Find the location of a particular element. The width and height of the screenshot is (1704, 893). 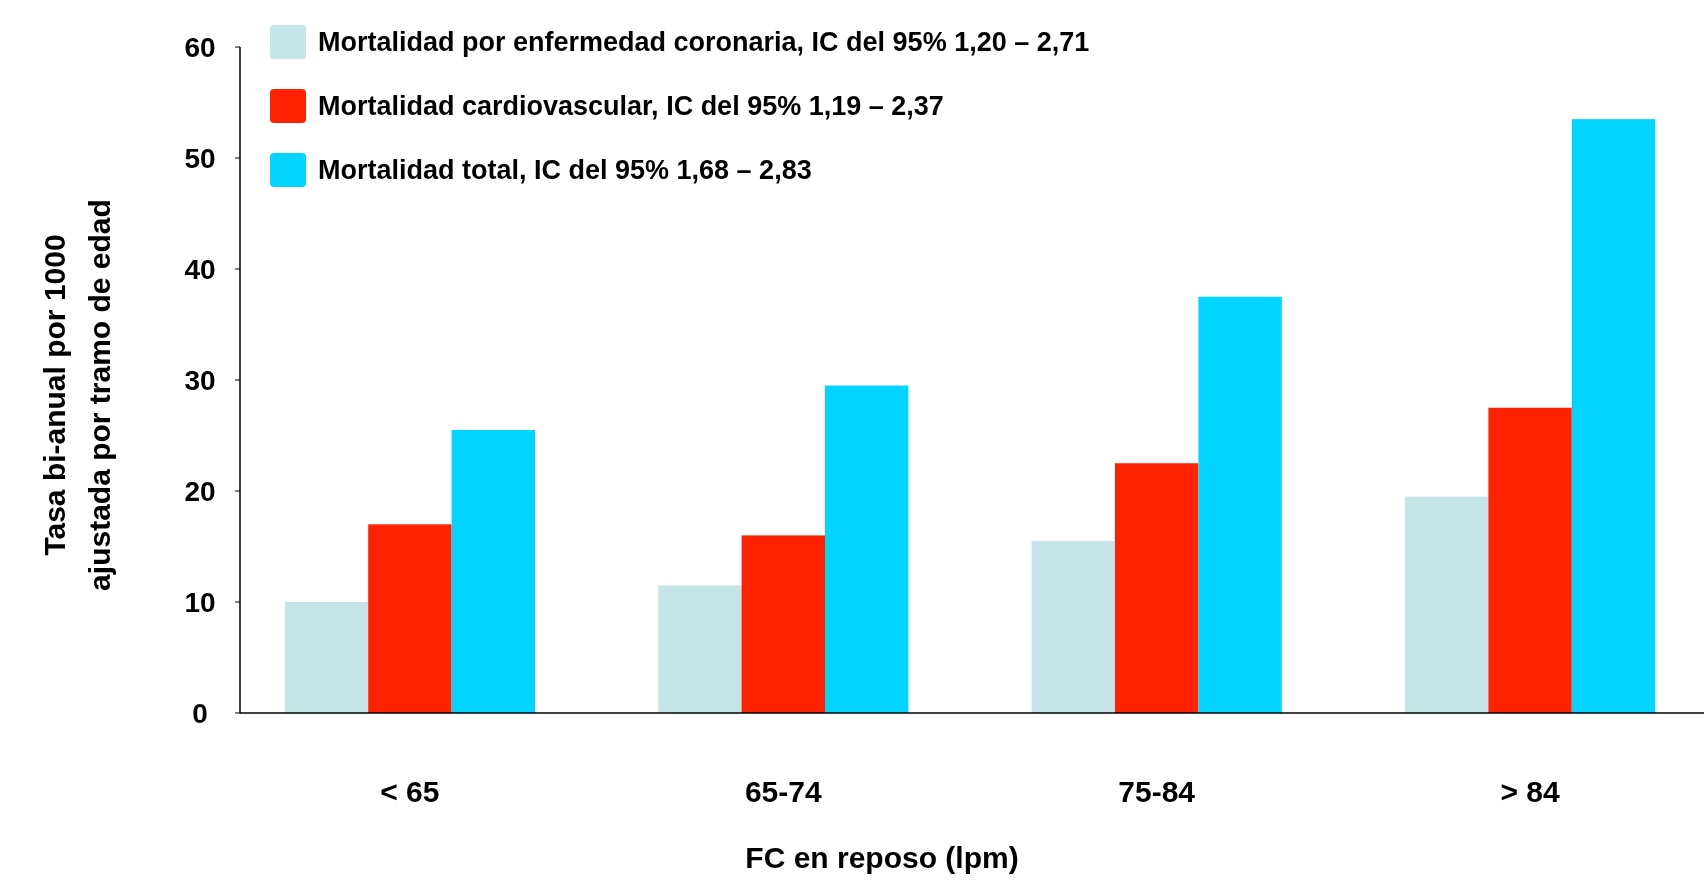

legend-label: Mortalidad total, IC del 95% 1,68 – 2,83 is located at coordinates (565, 170).